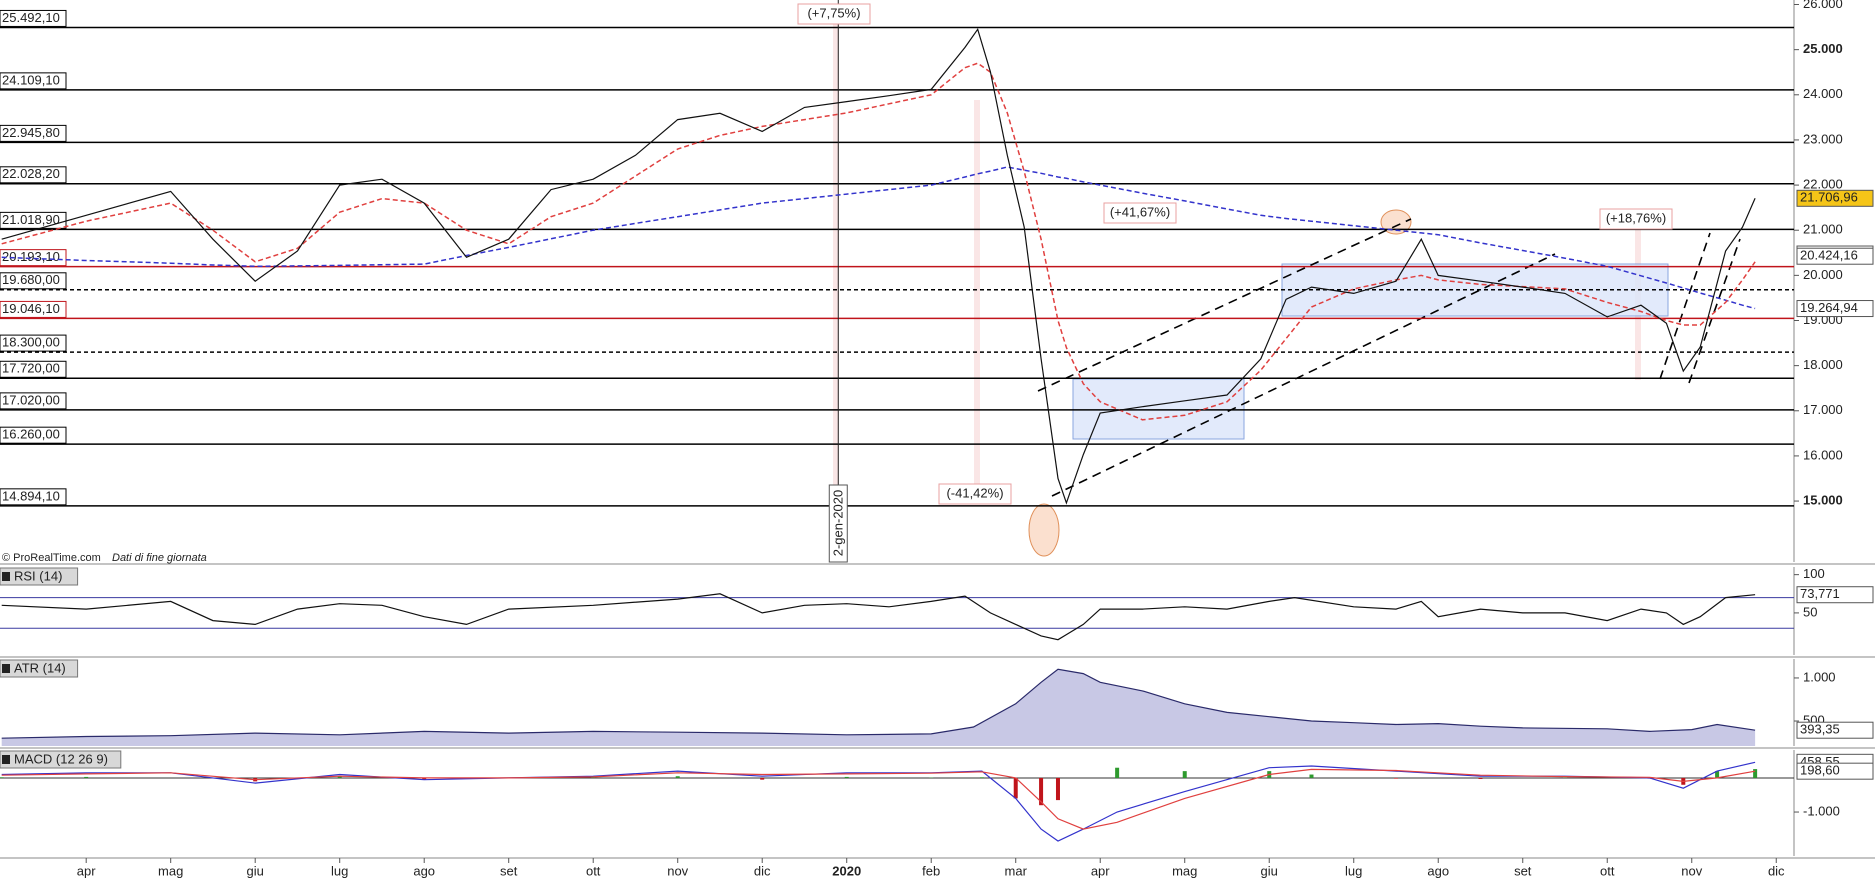  I want to click on y-tick-label: -1.000, so click(1821, 810).